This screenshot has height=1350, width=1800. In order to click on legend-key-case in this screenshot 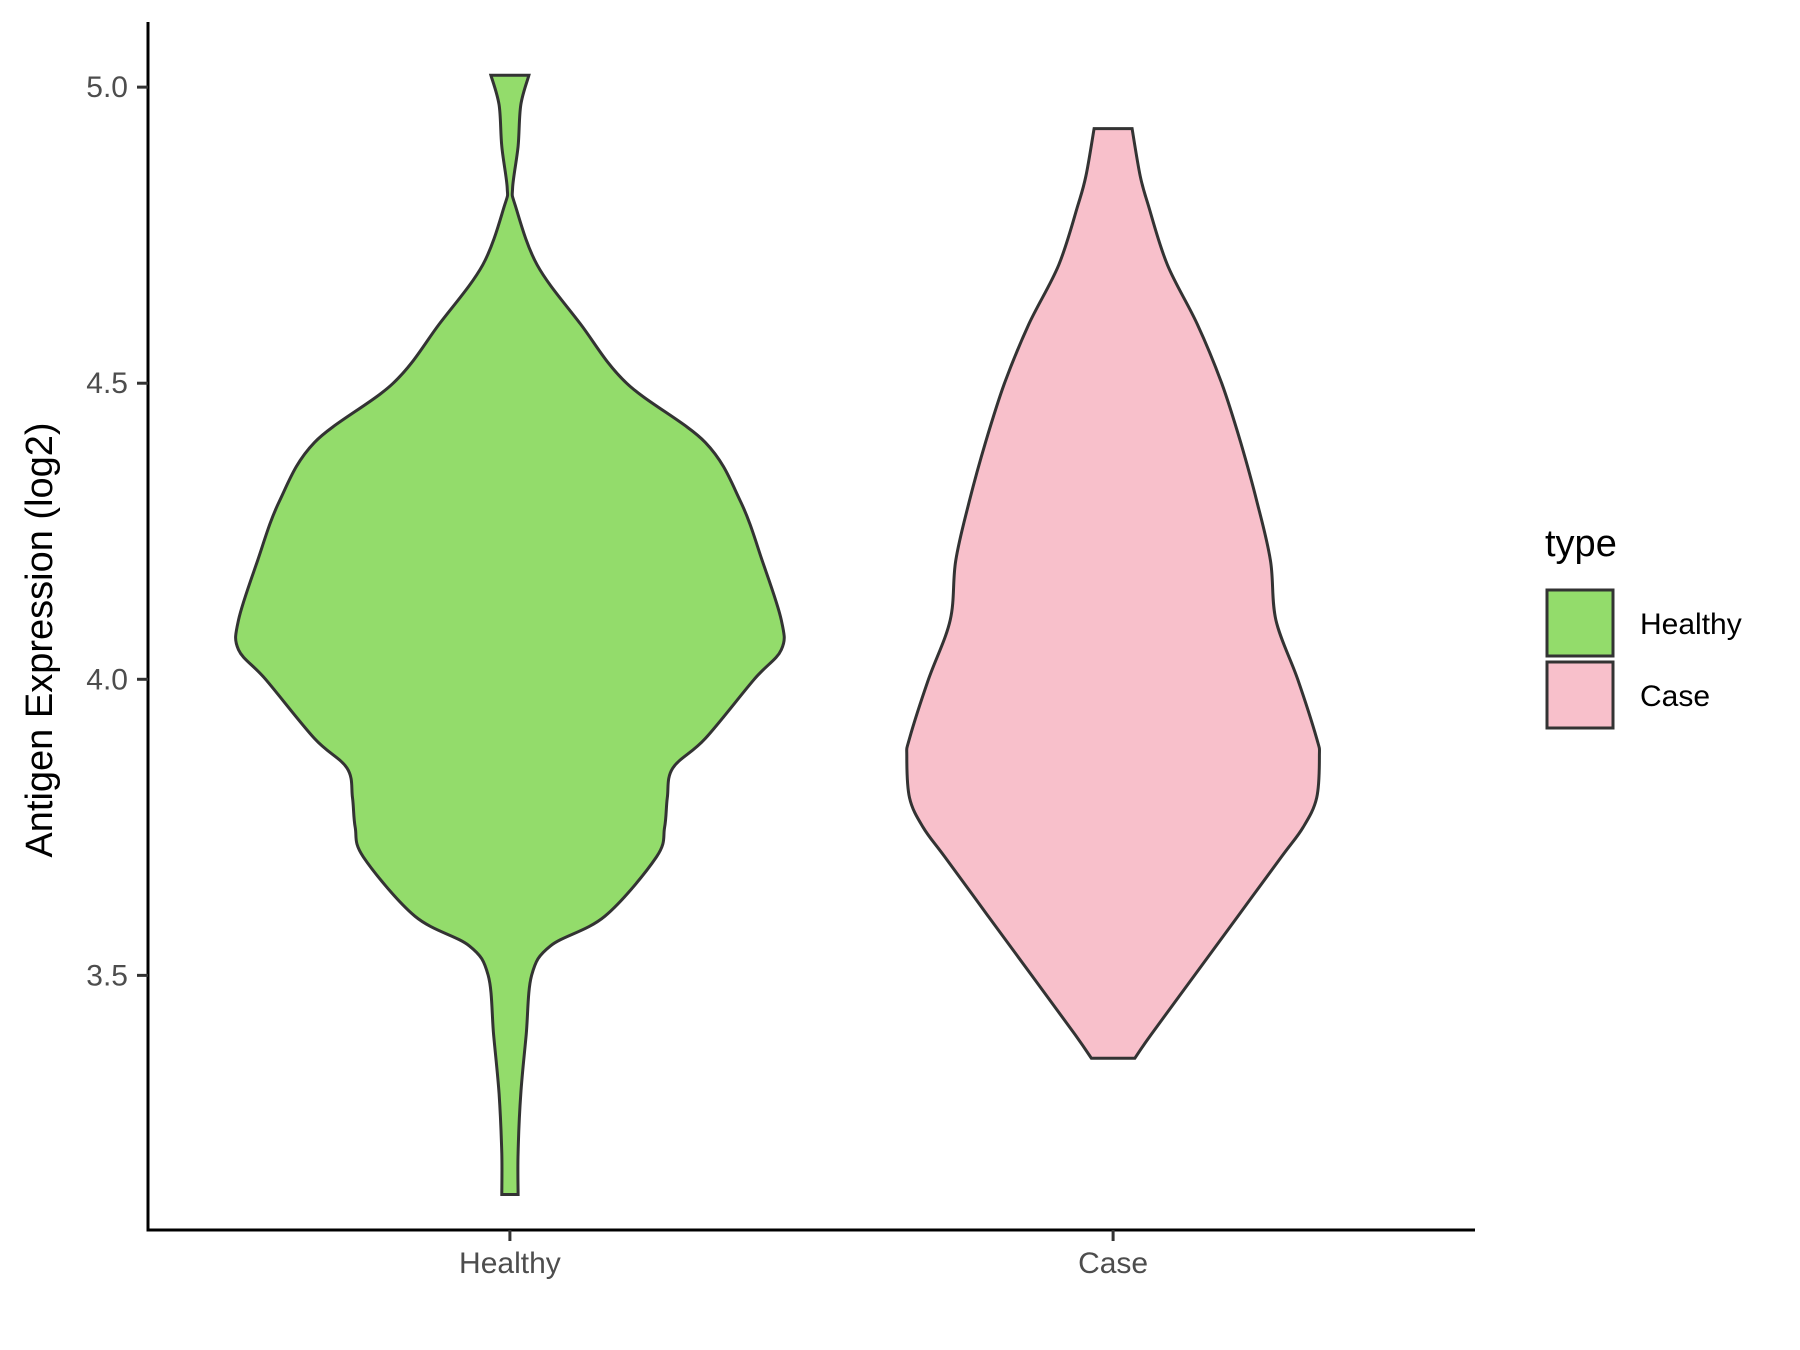, I will do `click(1580, 695)`.